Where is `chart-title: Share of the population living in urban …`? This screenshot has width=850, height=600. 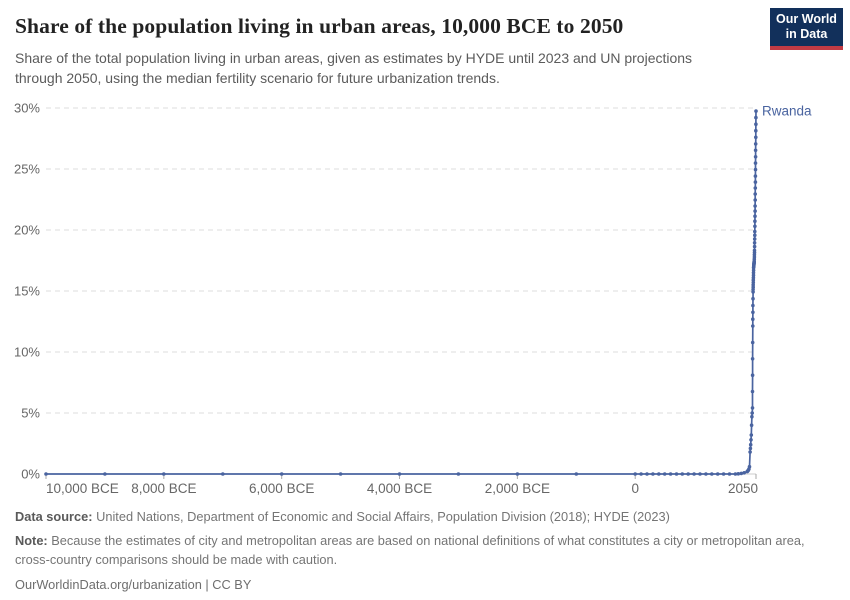
chart-title: Share of the population living in urban … is located at coordinates (319, 26).